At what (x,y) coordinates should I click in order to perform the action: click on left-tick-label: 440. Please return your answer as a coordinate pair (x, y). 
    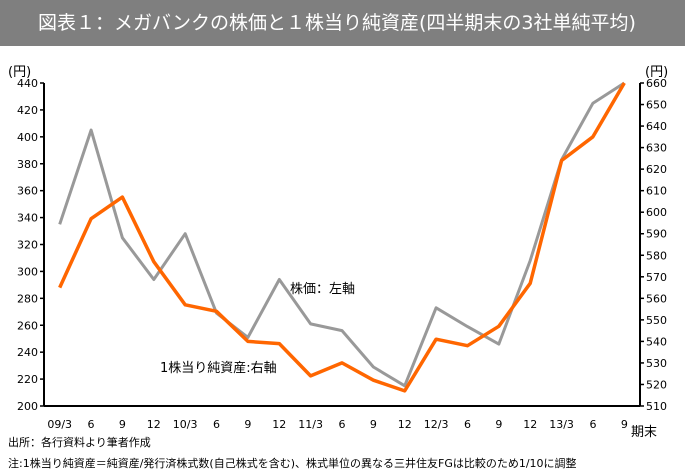
    Looking at the image, I should click on (27, 83).